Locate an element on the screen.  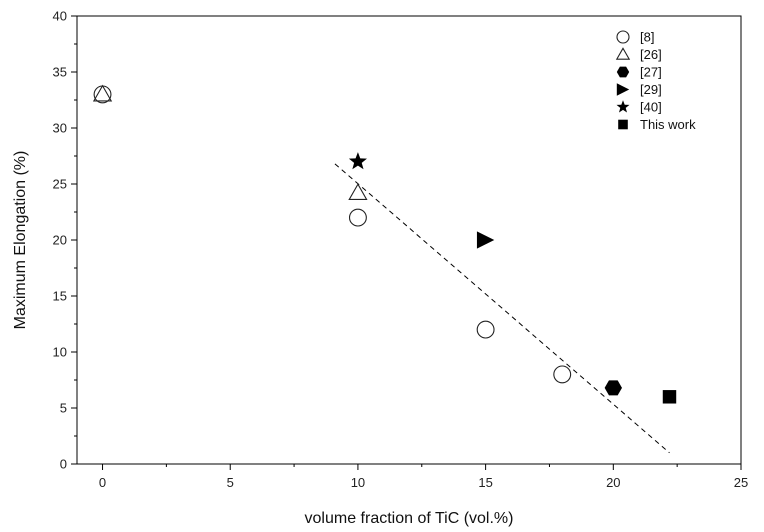
x-axis-title: volume fraction of TiC (vol.%) is located at coordinates (409, 518).